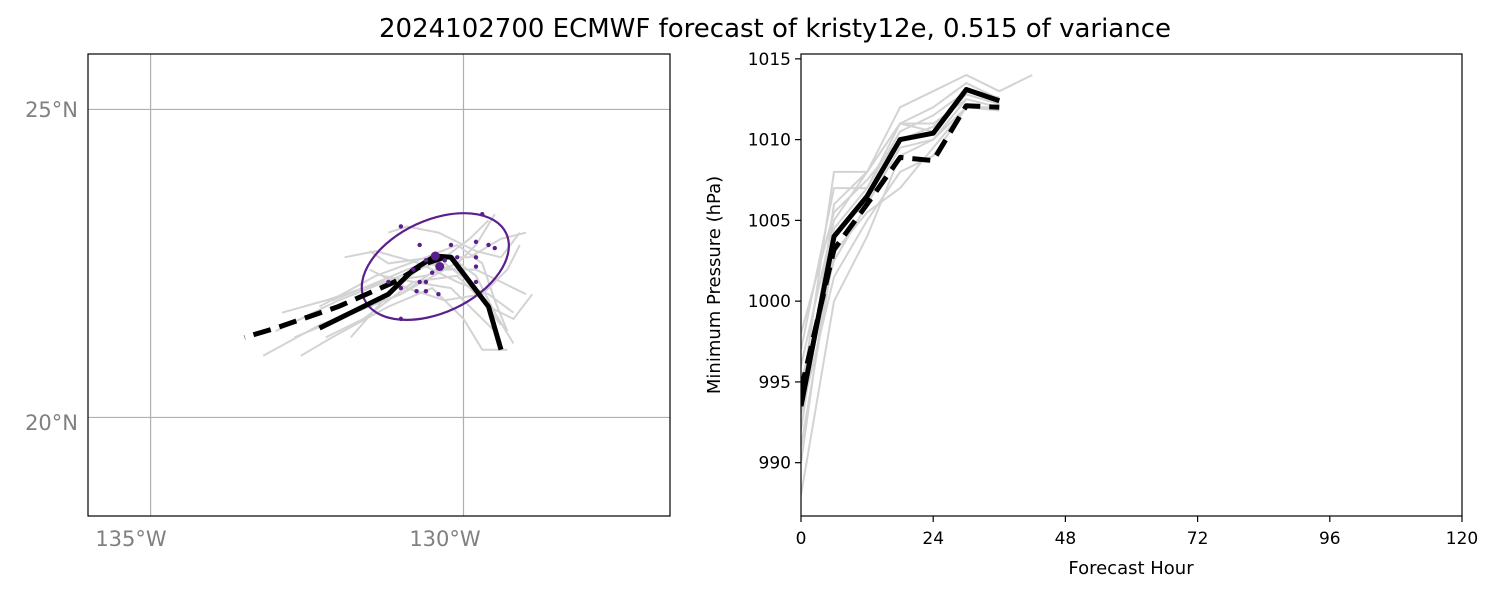 The image size is (1496, 594). Describe the element at coordinates (775, 383) in the screenshot. I see `y-tick-label: 995` at that location.